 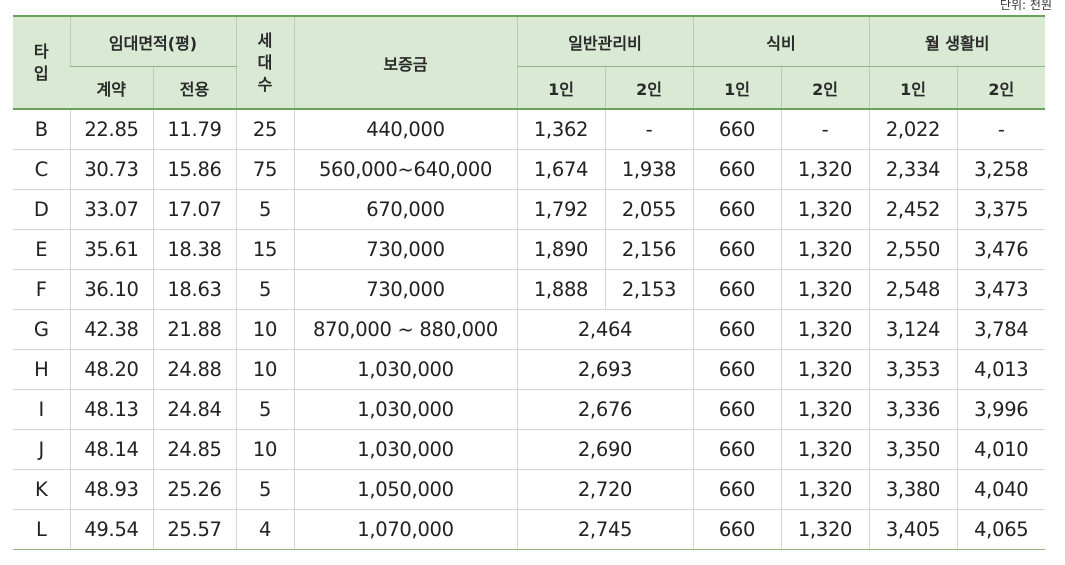 What do you see at coordinates (194, 289) in the screenshot?
I see `cell-exclusive-area: 18.63` at bounding box center [194, 289].